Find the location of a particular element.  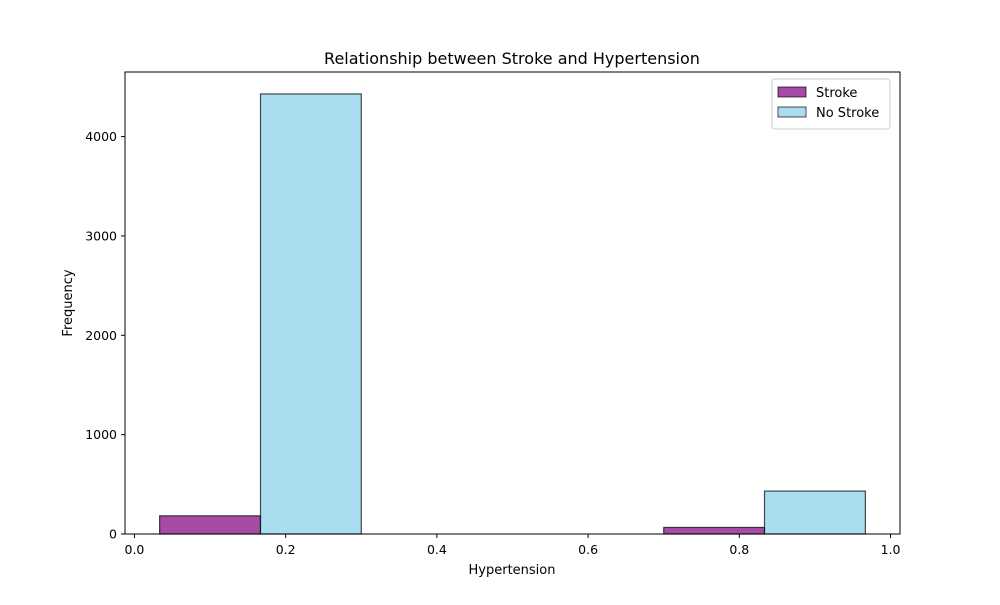

legend-label-stroke: Stroke is located at coordinates (836, 93).